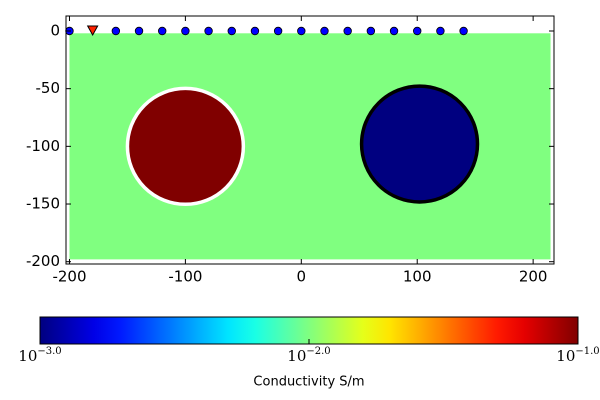  What do you see at coordinates (587, 351) in the screenshot?
I see `tick-exponent: −1.0` at bounding box center [587, 351].